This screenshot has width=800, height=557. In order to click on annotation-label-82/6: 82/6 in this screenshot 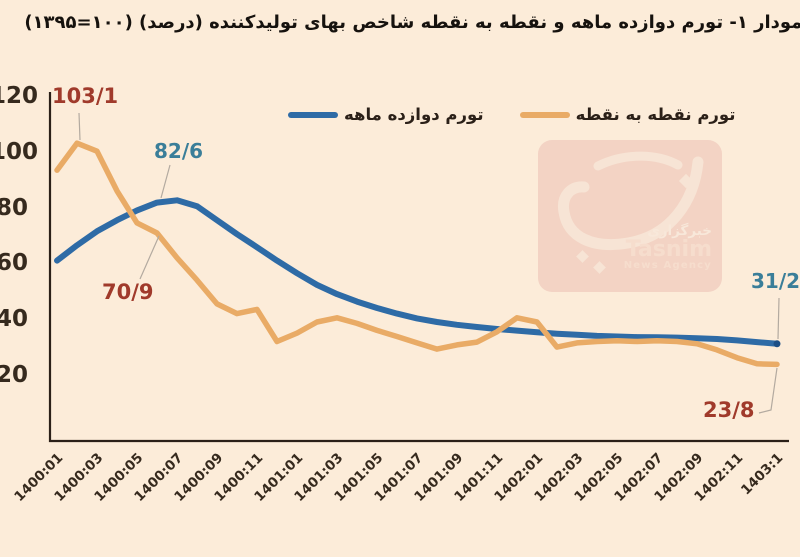, I will do `click(179, 151)`.